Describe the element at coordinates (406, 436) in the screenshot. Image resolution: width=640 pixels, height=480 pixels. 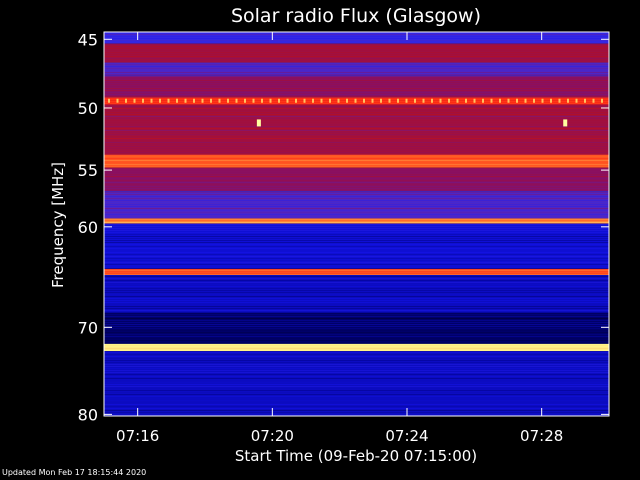
I see `x-tick-label: 07:24` at that location.